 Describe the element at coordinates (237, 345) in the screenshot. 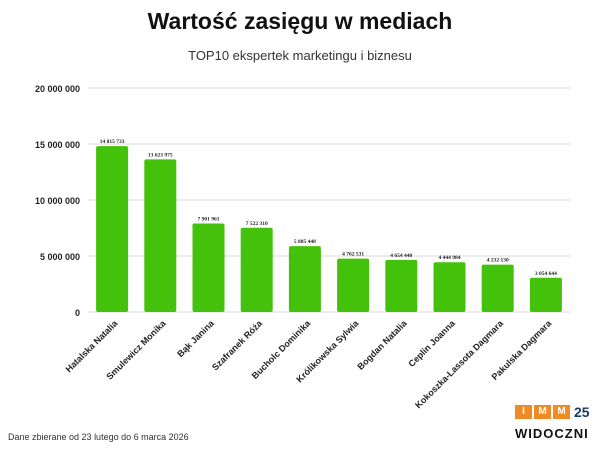

I see `x-tick-label: Szafranek Róża` at that location.